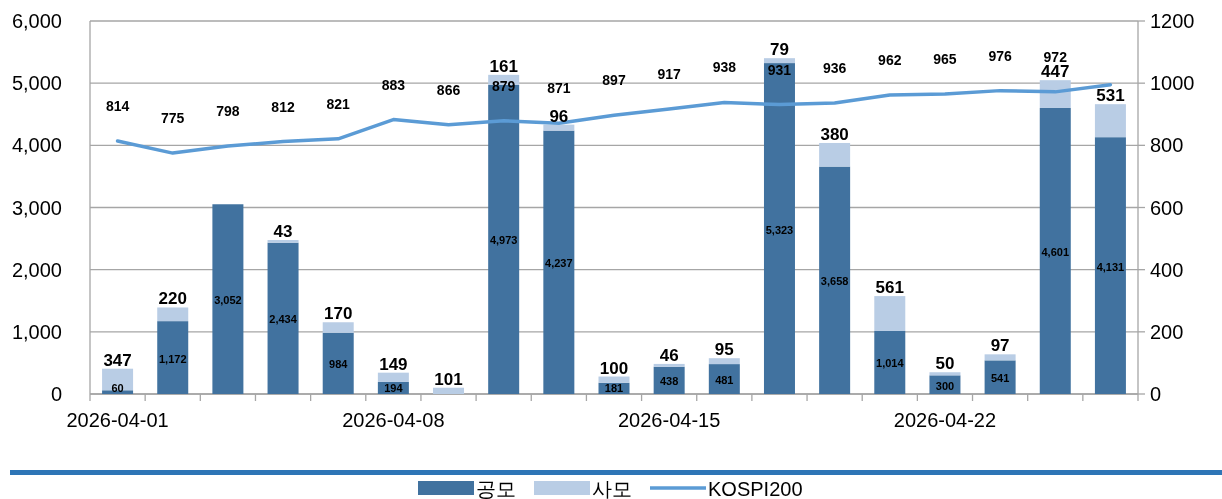 This screenshot has width=1222, height=499. What do you see at coordinates (559, 263) in the screenshot?
I see `data-label: 4,237` at bounding box center [559, 263].